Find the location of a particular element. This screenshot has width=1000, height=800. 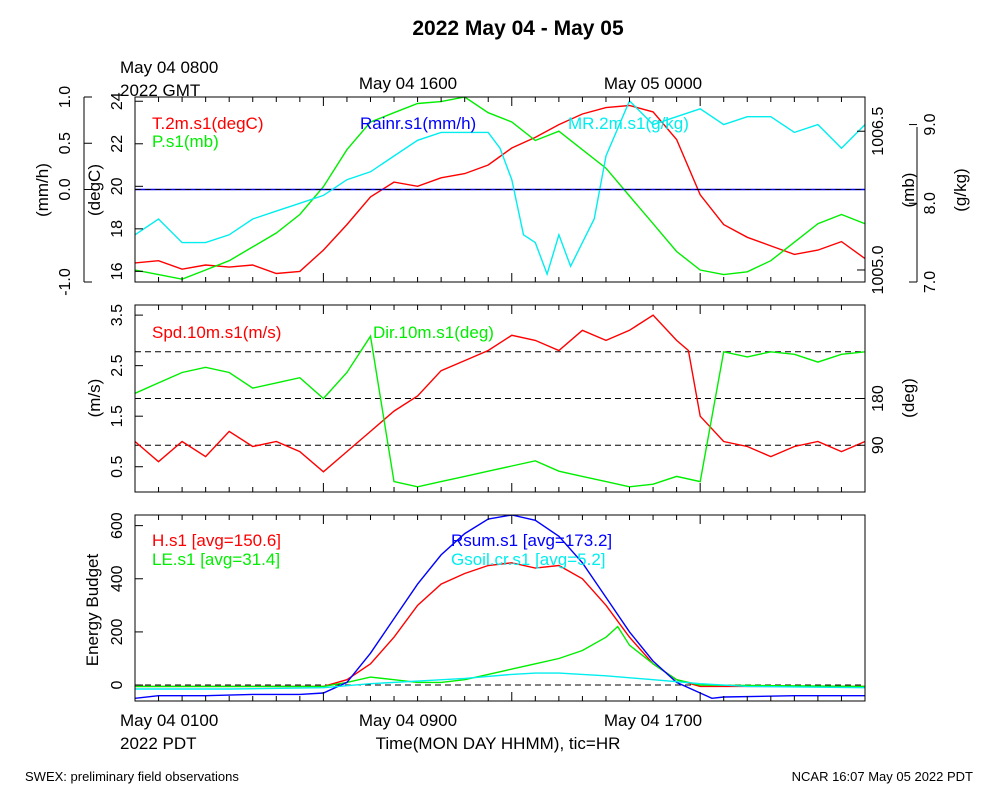

y-tick-label-pres: 1006.5 is located at coordinates (878, 131).